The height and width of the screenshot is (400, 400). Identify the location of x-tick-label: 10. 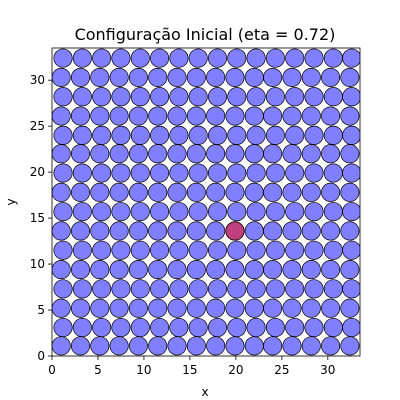
(143, 370).